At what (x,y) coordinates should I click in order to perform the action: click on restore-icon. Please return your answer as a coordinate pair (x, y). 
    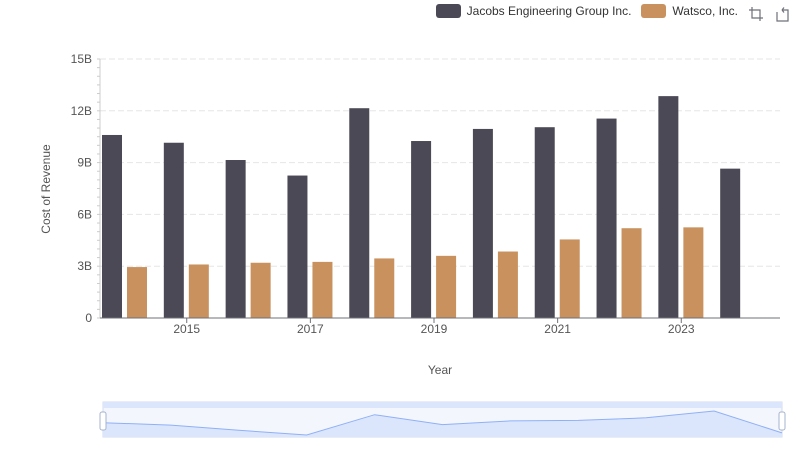
    Looking at the image, I should click on (782, 14).